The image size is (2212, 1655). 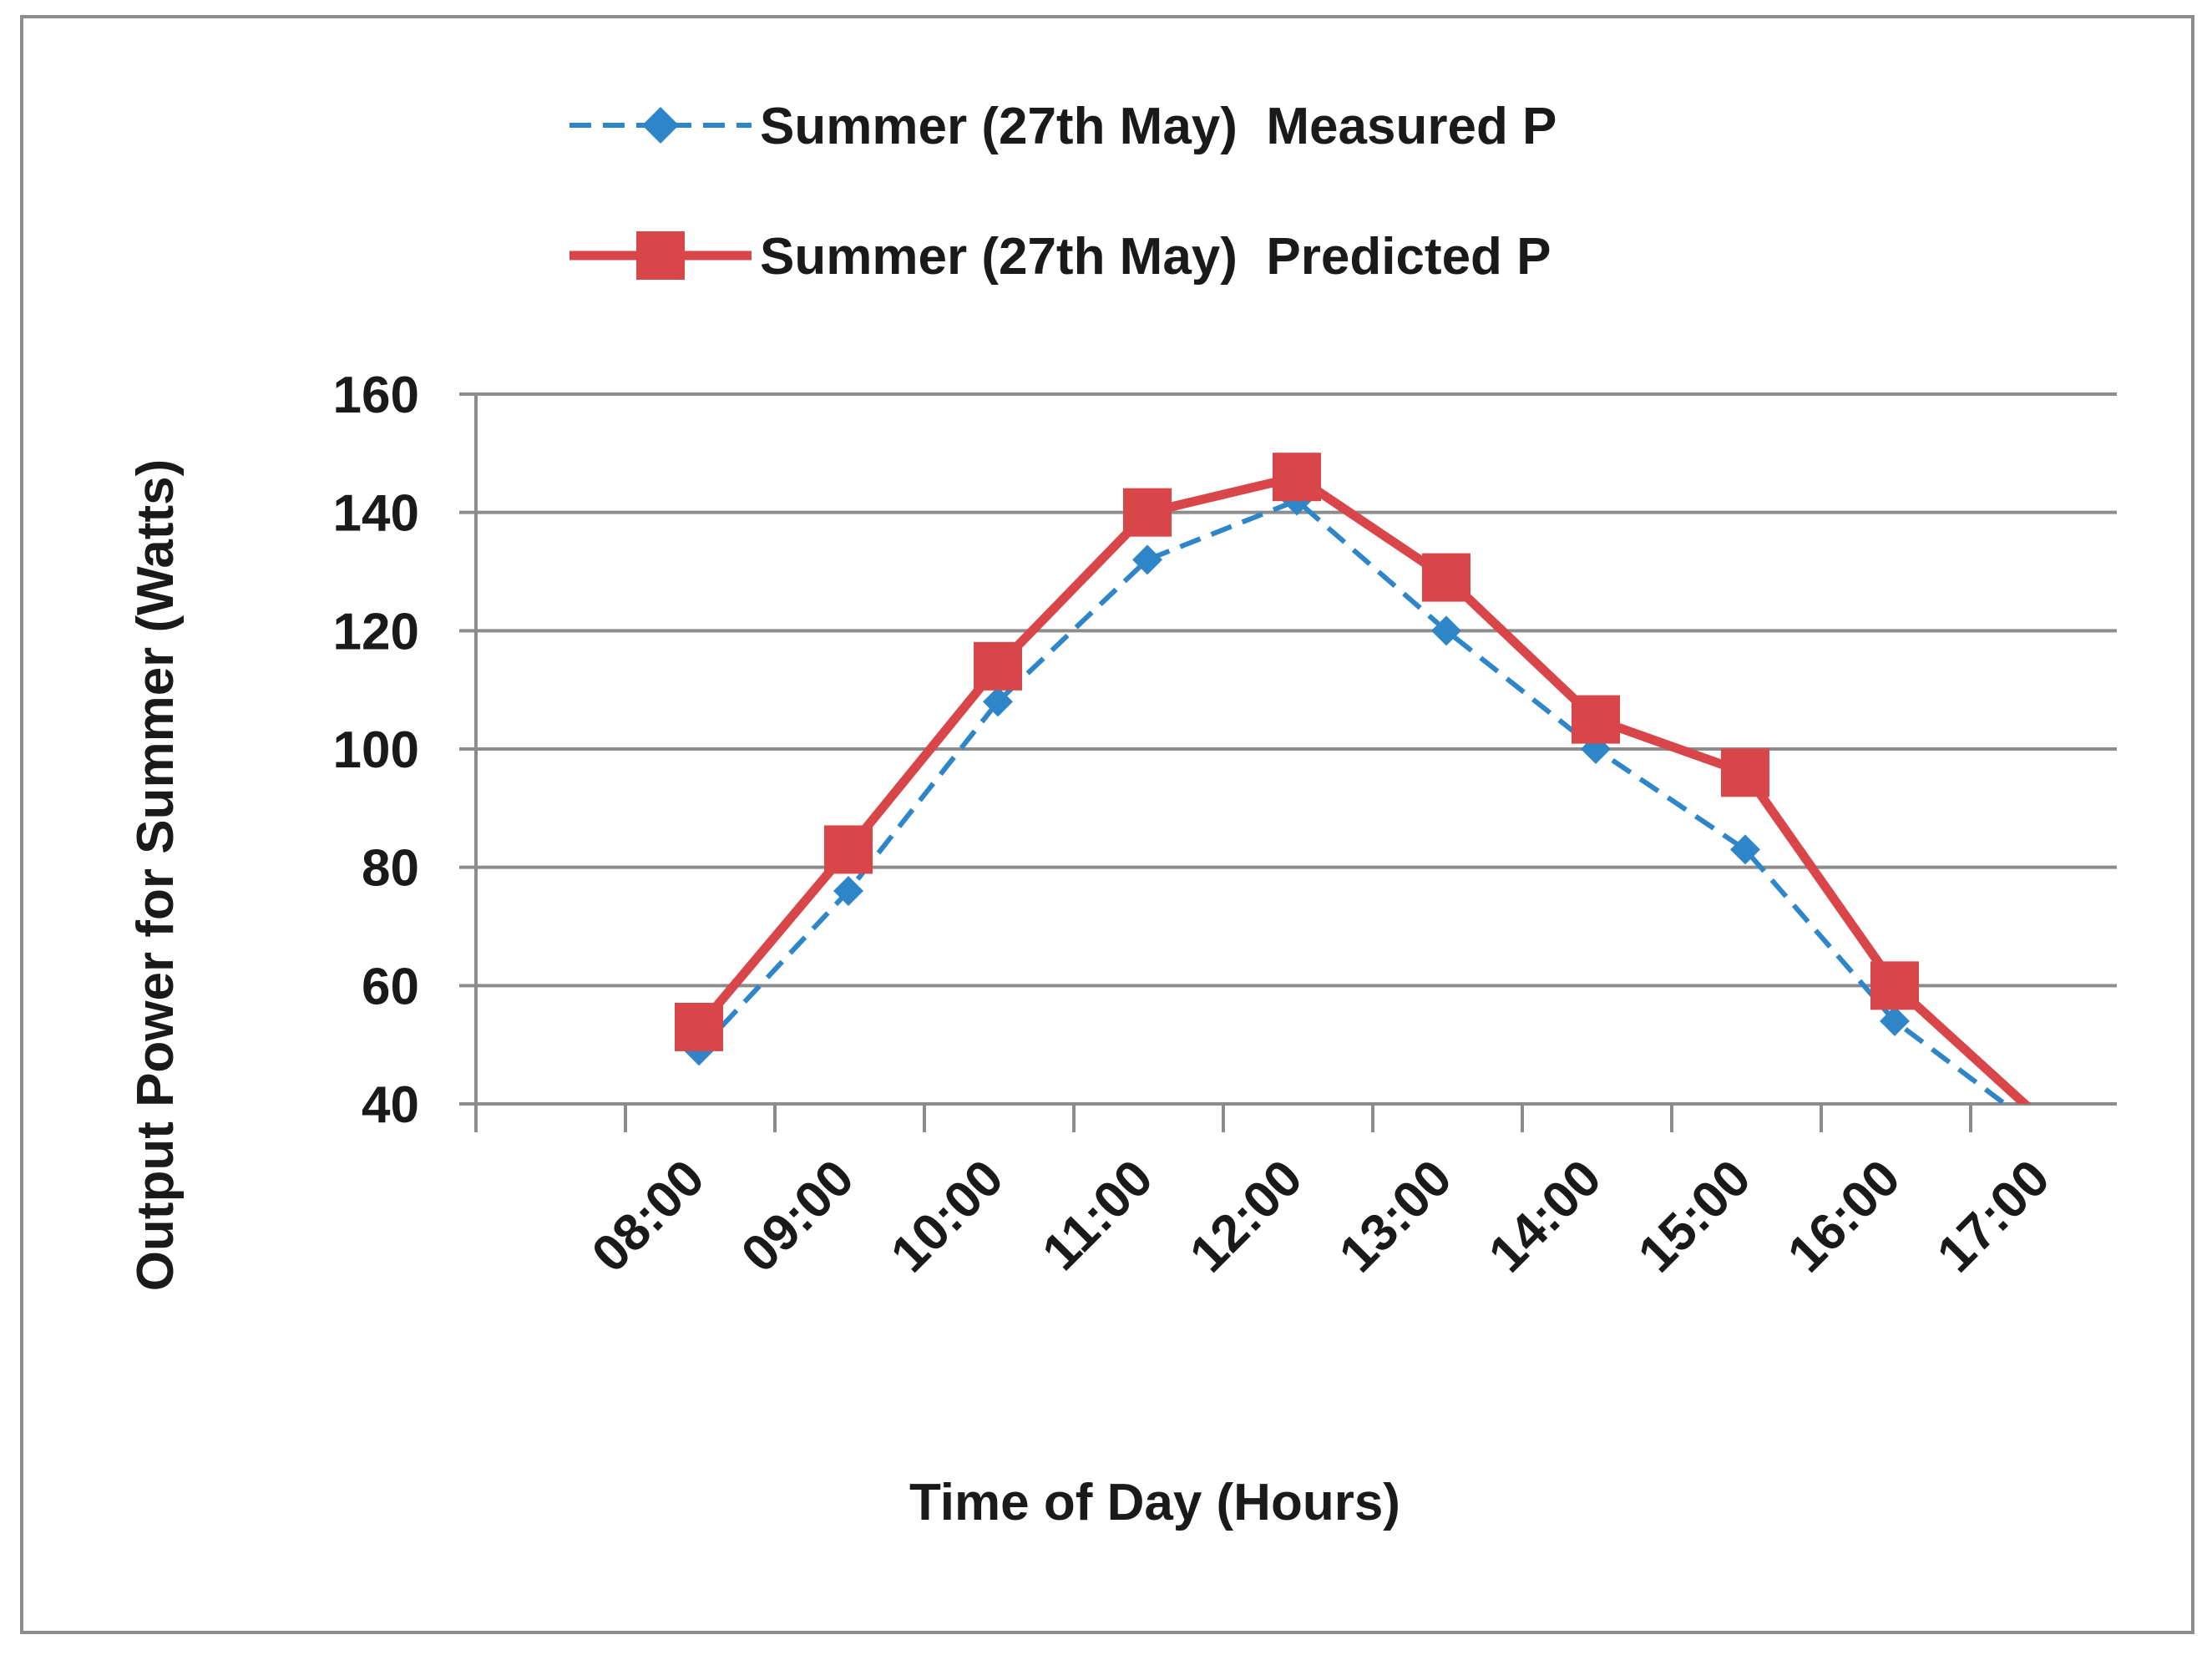 I want to click on legend-marker-measured, so click(x=660, y=125).